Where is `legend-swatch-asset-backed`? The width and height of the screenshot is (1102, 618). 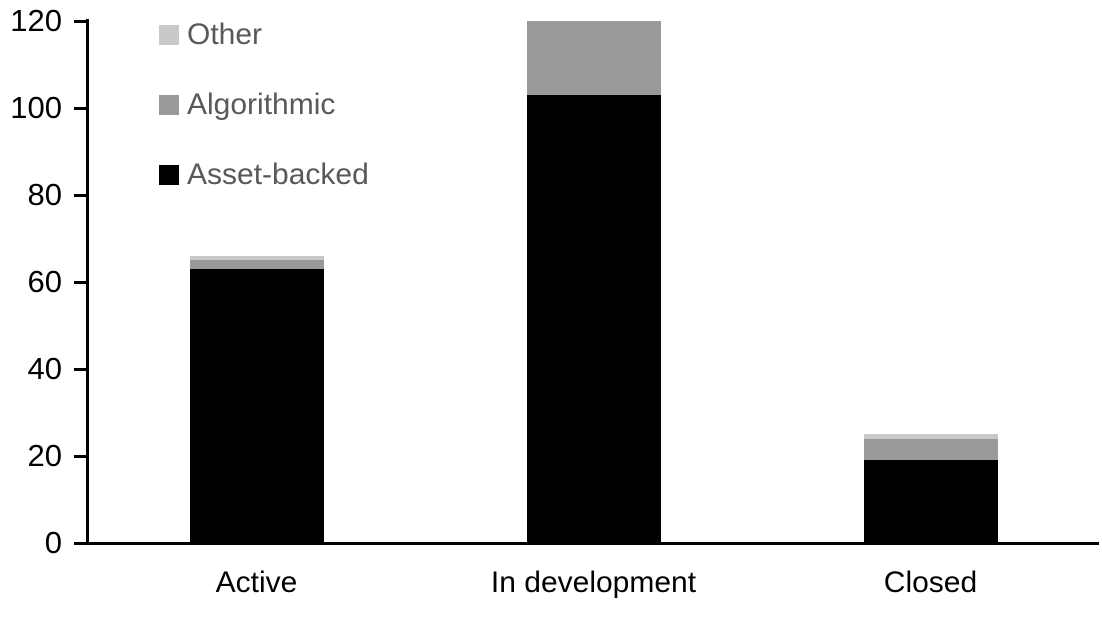
legend-swatch-asset-backed is located at coordinates (169, 175).